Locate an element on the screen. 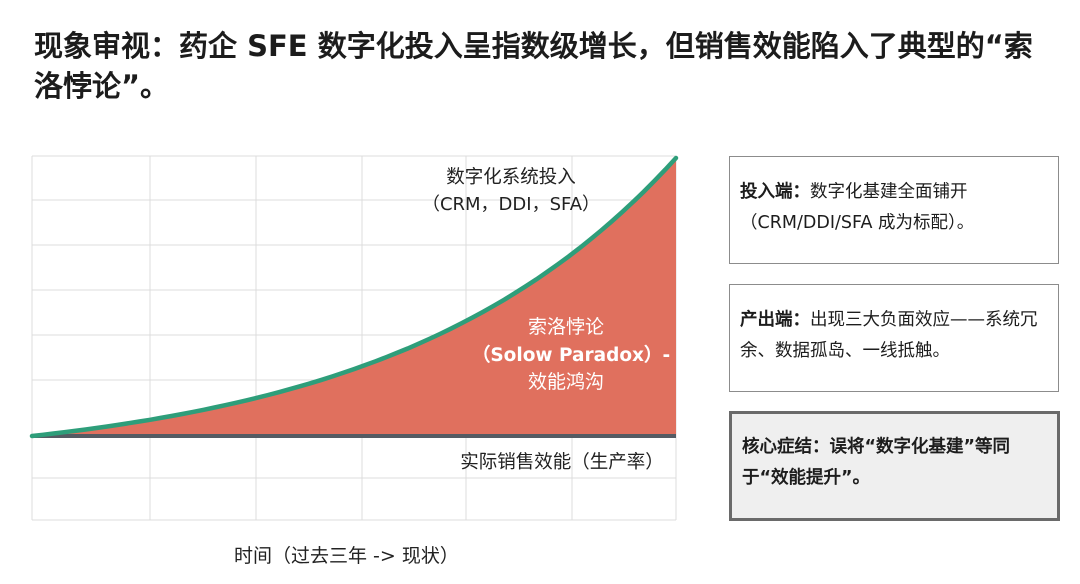 The image size is (1080, 584). gap-annotation-line3: 效能鸿沟 is located at coordinates (566, 382).